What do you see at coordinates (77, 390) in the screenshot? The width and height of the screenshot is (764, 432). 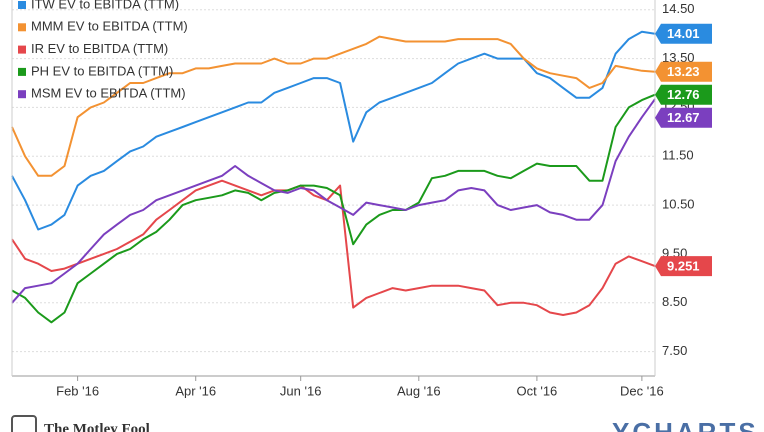 I see `x-tick-label: Feb '16` at bounding box center [77, 390].